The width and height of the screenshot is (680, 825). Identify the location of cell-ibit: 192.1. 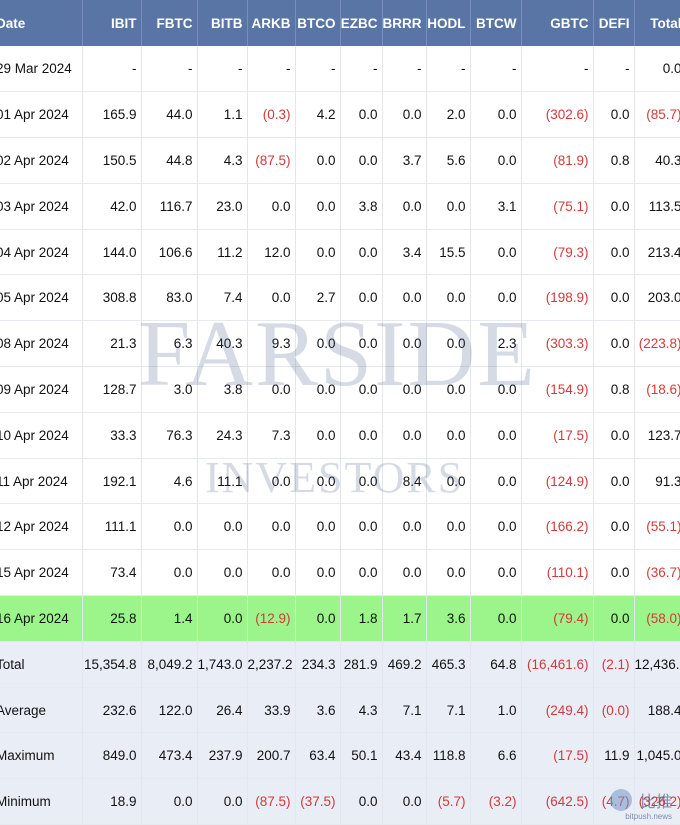
(112, 481).